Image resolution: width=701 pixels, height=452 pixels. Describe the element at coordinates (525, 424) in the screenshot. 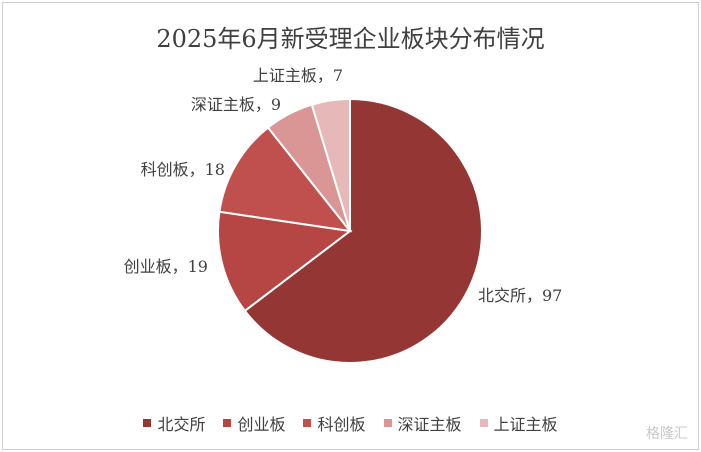

I see `legend-label: 上证主板` at that location.